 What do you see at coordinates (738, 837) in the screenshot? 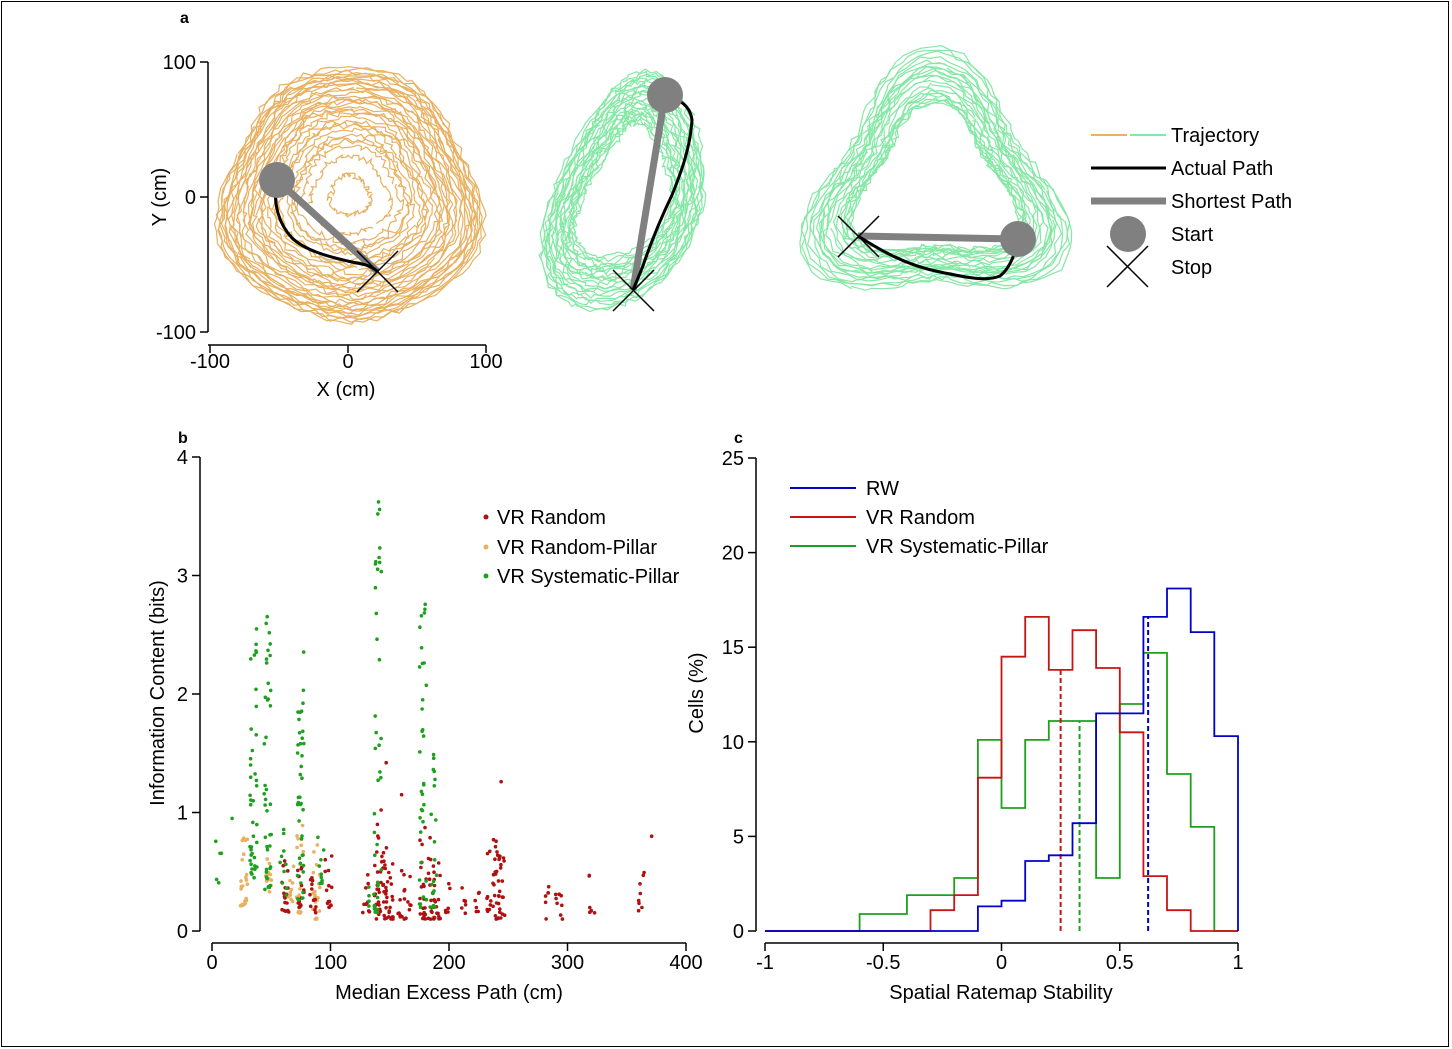
I see `c-ytick-label: 5` at bounding box center [738, 837].